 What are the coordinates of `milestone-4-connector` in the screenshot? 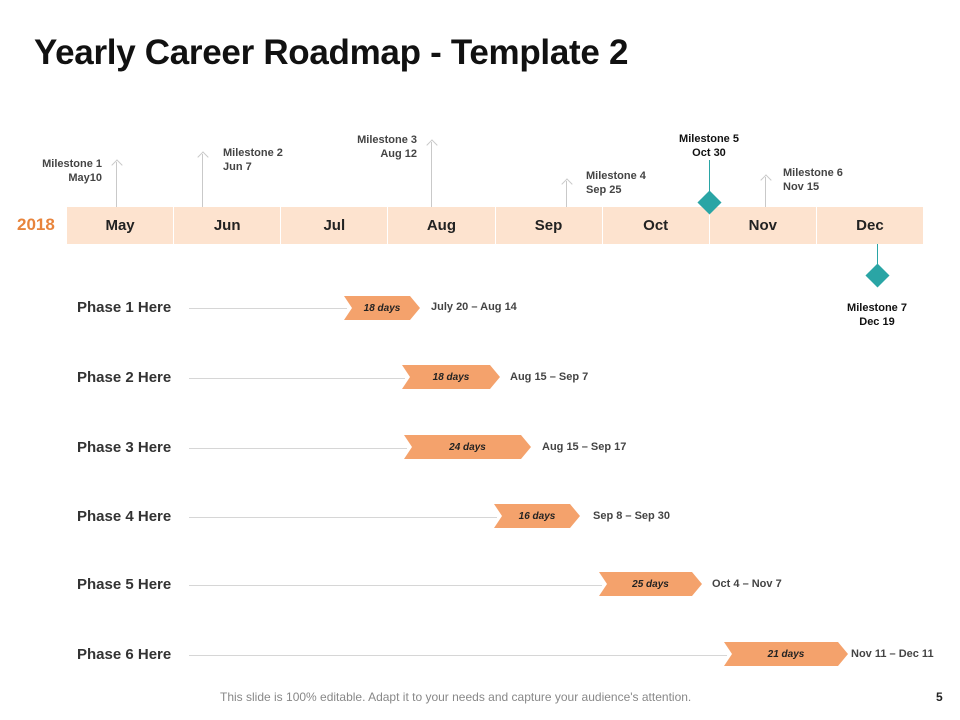 It's located at (566, 194).